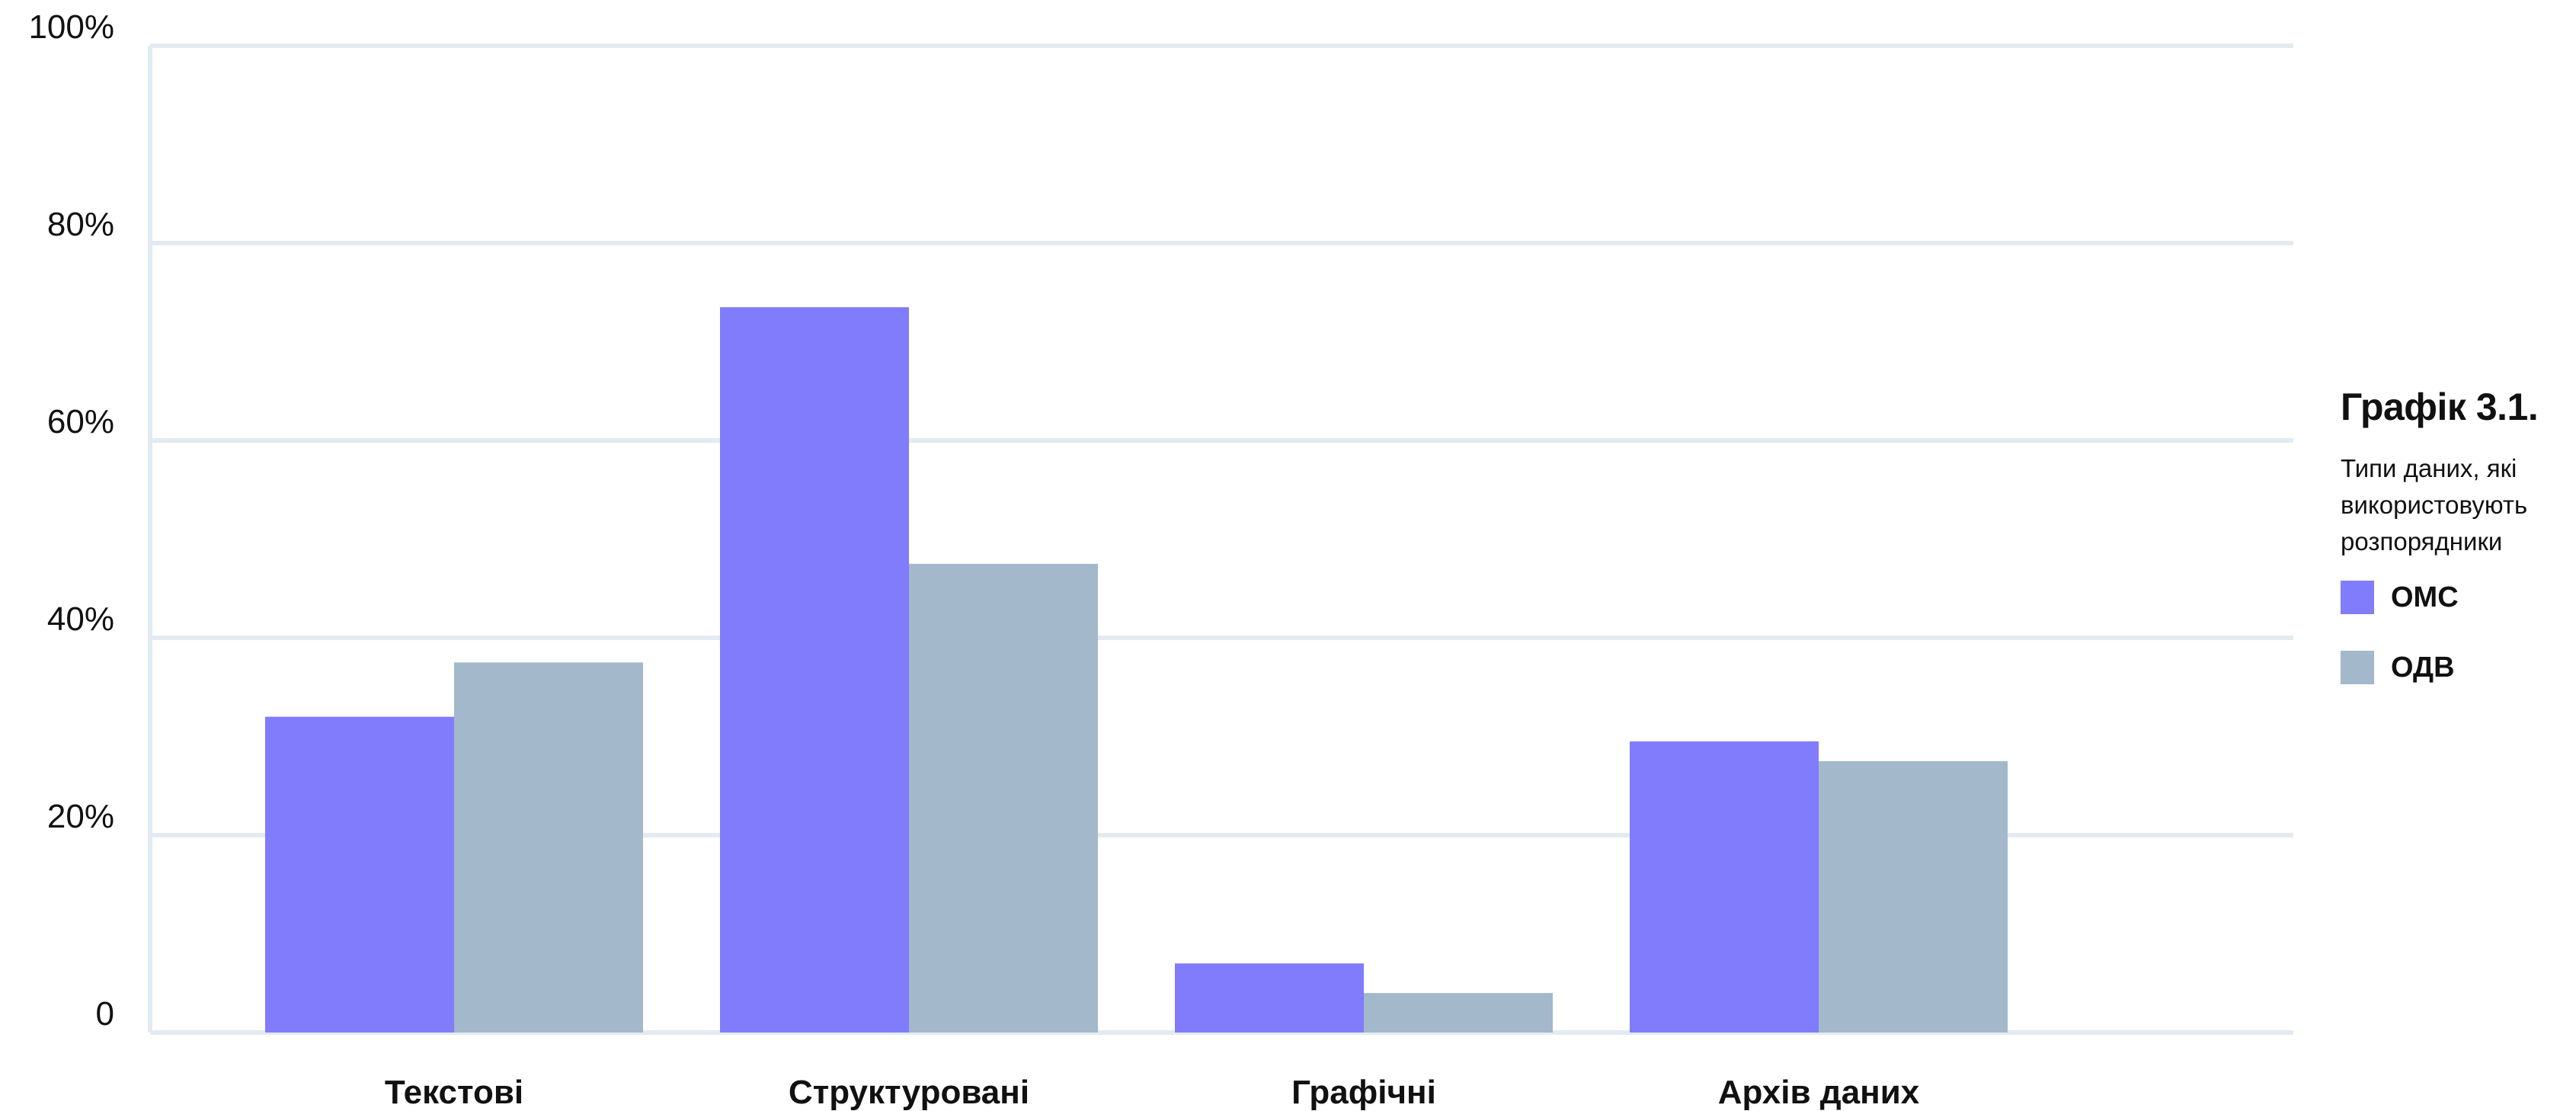 The width and height of the screenshot is (2576, 1111). What do you see at coordinates (1819, 1092) in the screenshot?
I see `x-tick-label-data-archive: Архів даних` at bounding box center [1819, 1092].